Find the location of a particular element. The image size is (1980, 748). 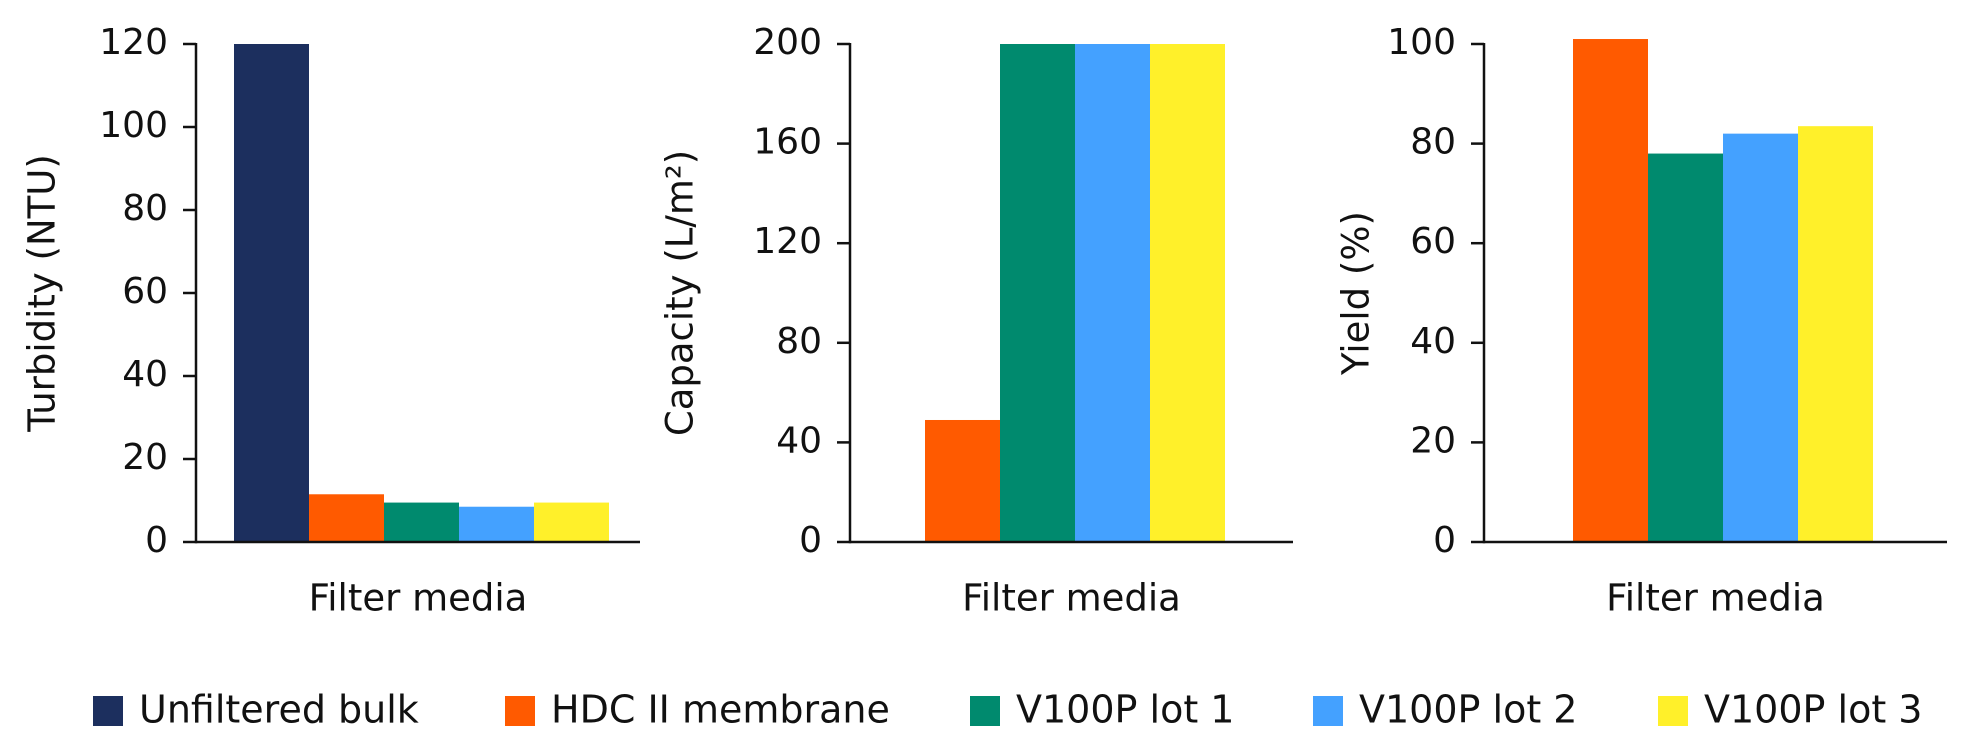

y-axis-label: Turbidity (NTU) is located at coordinates (42, 293).